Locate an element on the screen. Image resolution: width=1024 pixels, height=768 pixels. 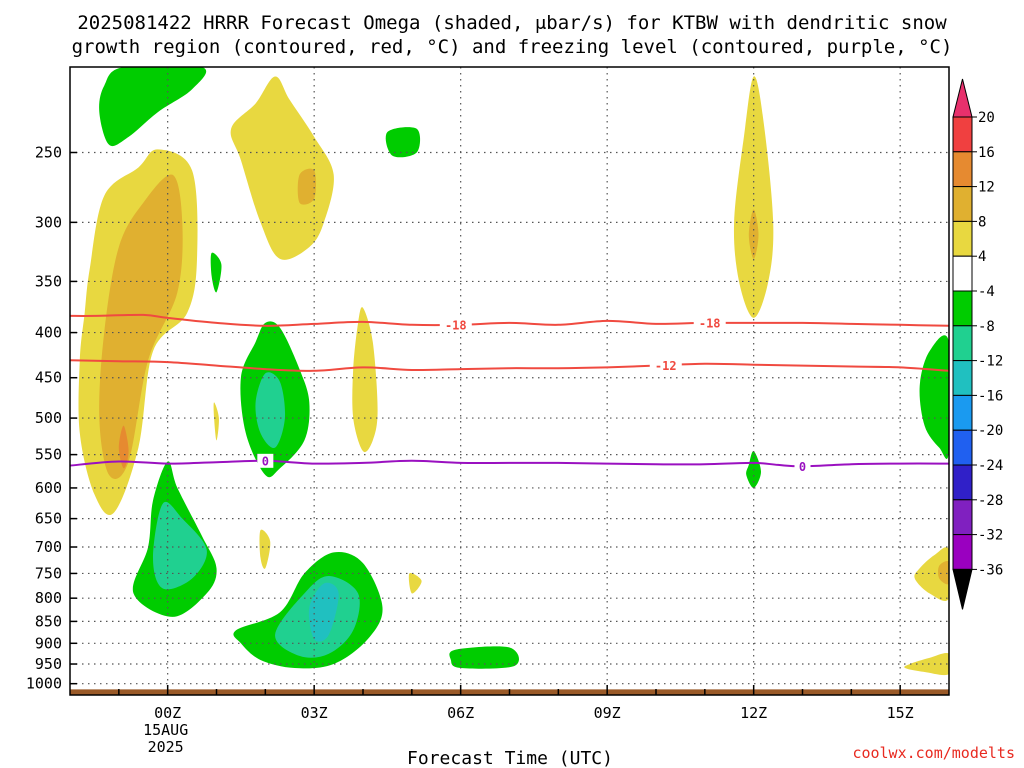
colorbar-swatch--28 is located at coordinates (962, 517).